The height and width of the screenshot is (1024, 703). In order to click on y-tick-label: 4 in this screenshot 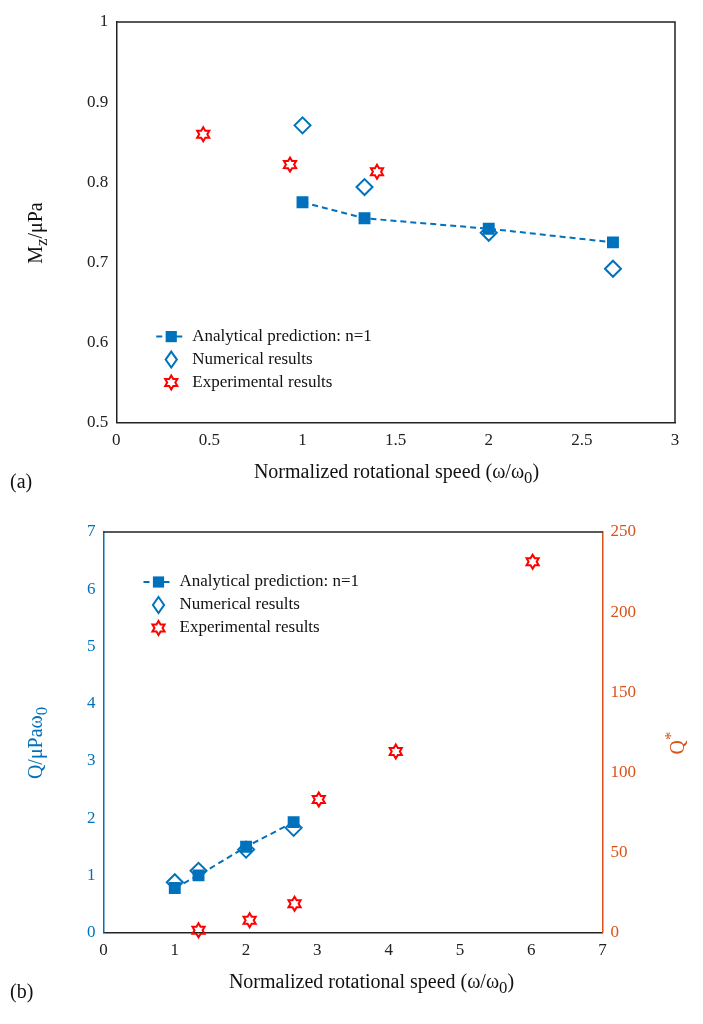, I will do `click(91, 703)`.